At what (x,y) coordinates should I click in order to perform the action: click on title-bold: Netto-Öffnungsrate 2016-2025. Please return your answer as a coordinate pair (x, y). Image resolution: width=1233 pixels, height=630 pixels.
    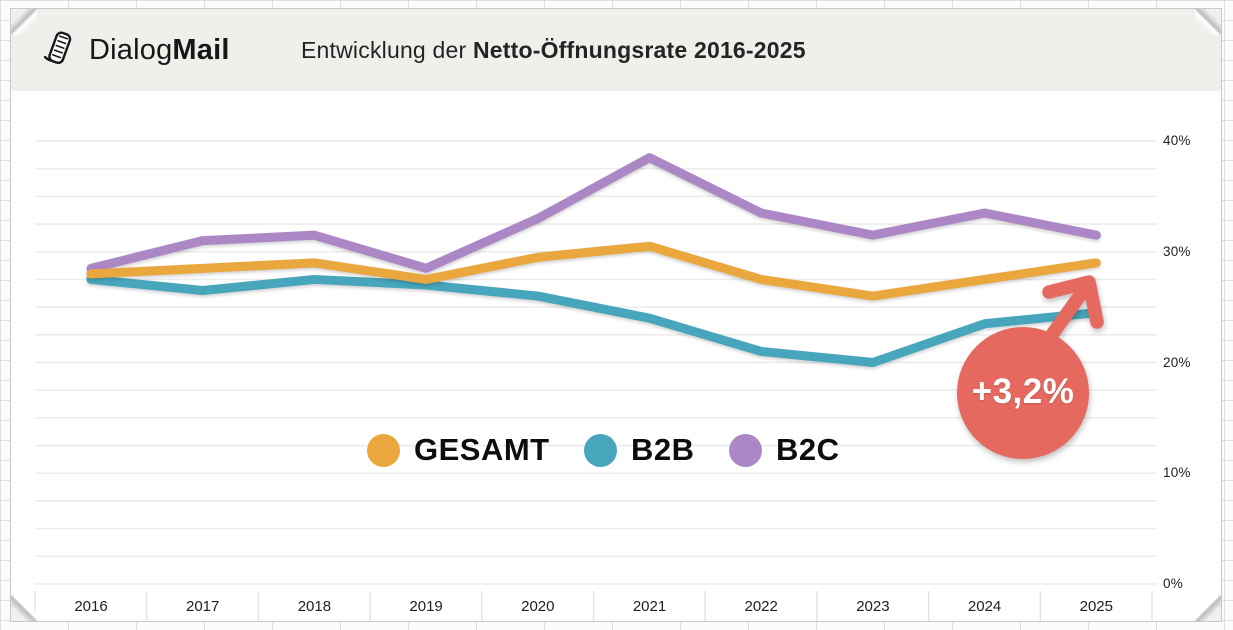
    Looking at the image, I should click on (639, 49).